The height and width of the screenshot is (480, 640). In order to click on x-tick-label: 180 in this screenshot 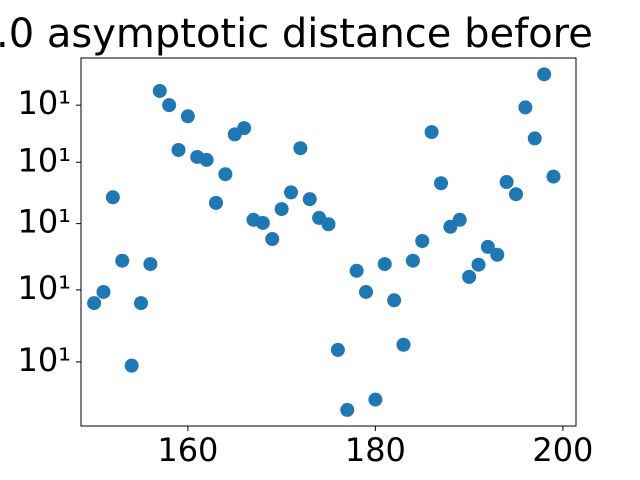, I will do `click(375, 450)`.